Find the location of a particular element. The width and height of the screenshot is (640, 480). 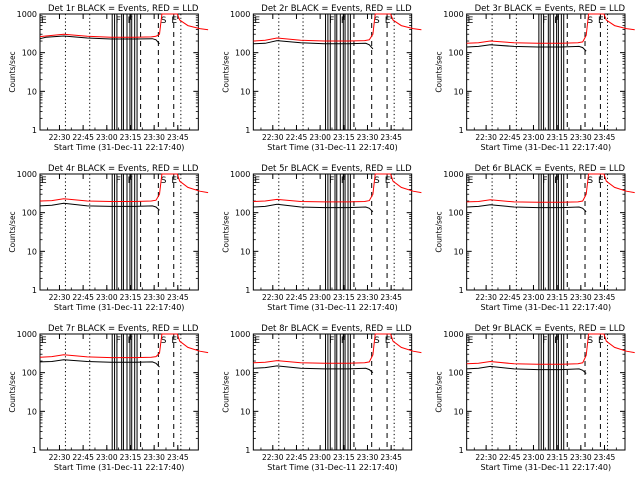

chart-title: Det 4r BLACK = Events, RED = LLD is located at coordinates (123, 169).